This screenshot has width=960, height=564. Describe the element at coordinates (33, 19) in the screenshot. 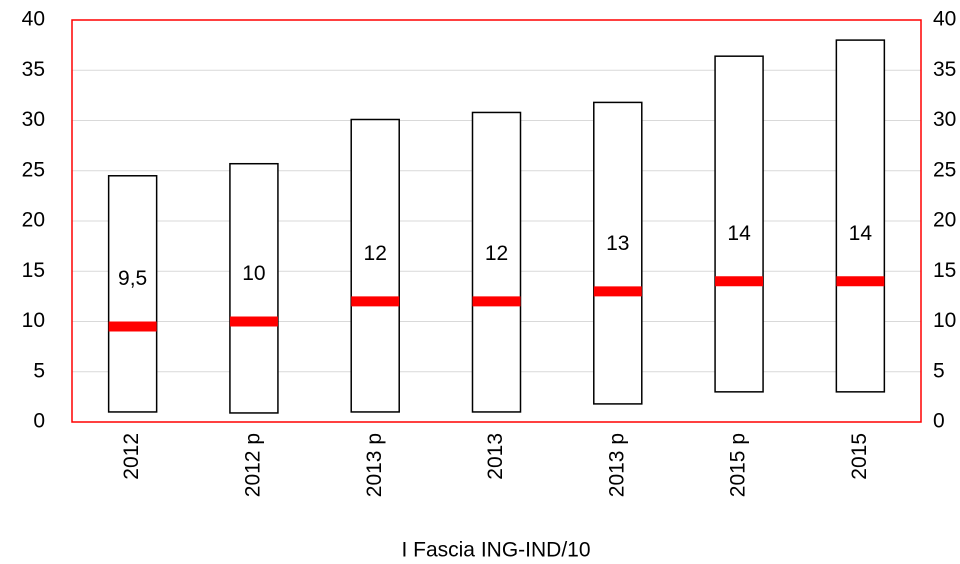

I see `y-tick-label: 40` at that location.